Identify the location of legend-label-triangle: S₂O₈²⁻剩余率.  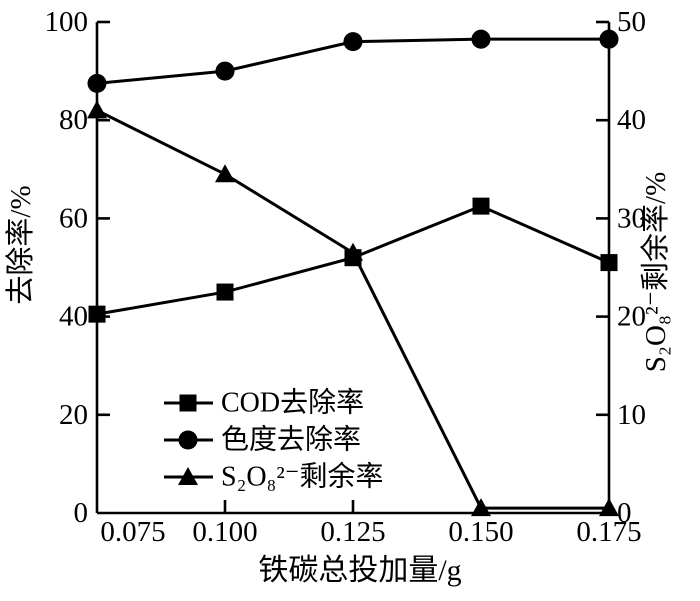
(302, 477).